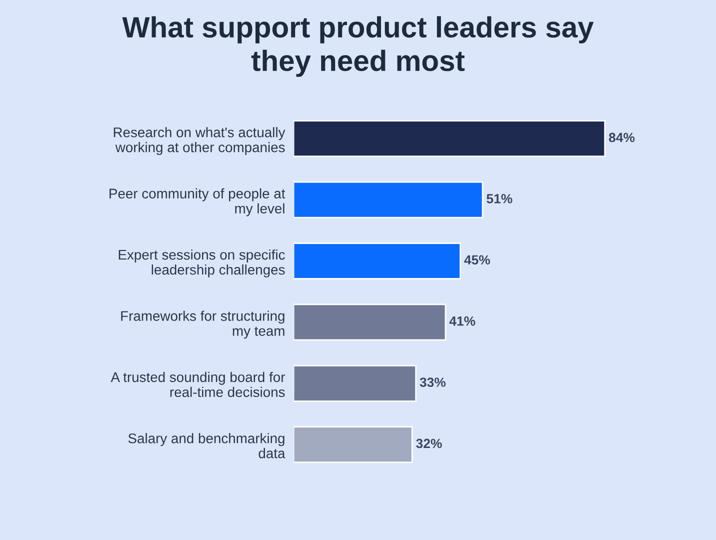  I want to click on y-tick-label: Expert sessions on specific leadership challenges, so click(201, 263).